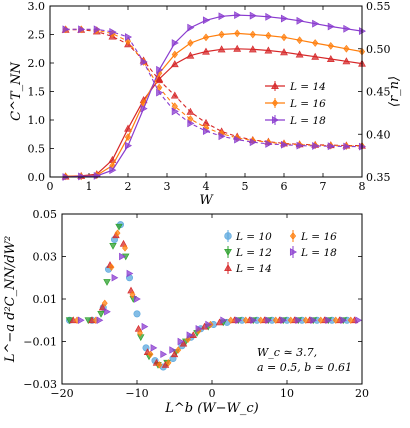 Image resolution: width=410 pixels, height=428 pixels. What do you see at coordinates (318, 237) in the screenshot?
I see `bottom-legend-label: L = 16` at bounding box center [318, 237].